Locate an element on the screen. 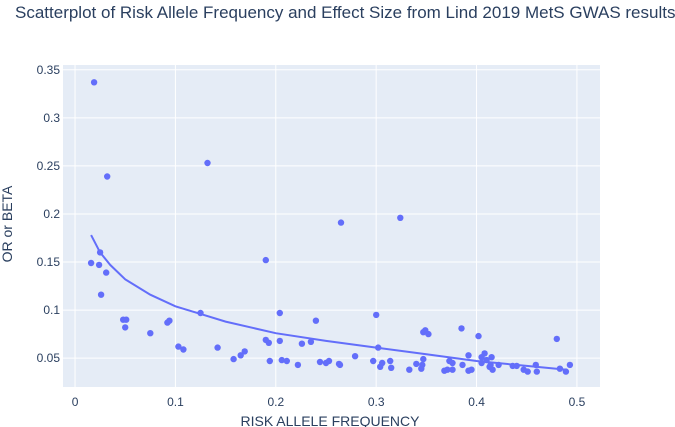 The height and width of the screenshot is (427, 675). x-tick-label: 0.2 is located at coordinates (275, 402).